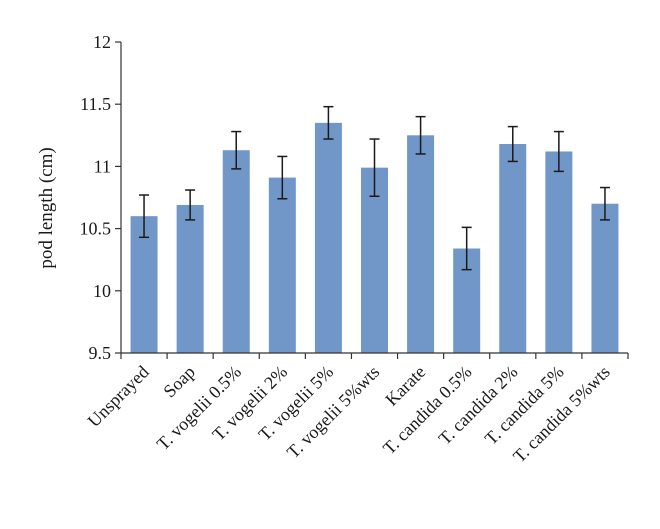 The width and height of the screenshot is (660, 529). I want to click on x-category-label: Soap, so click(179, 382).